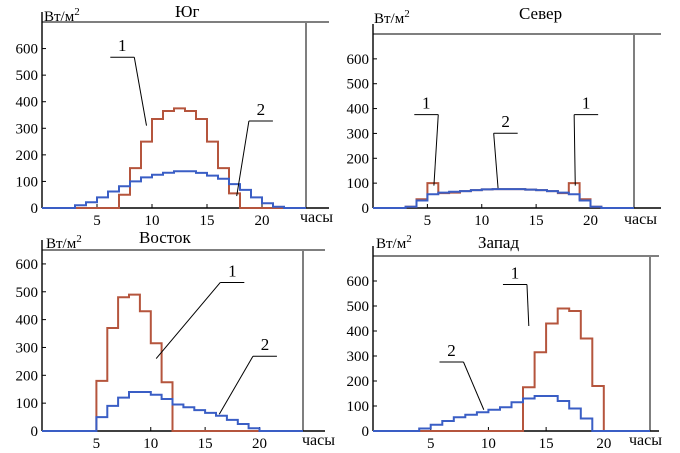 This screenshot has height=453, width=680. I want to click on chart-title: Запад, so click(498, 242).